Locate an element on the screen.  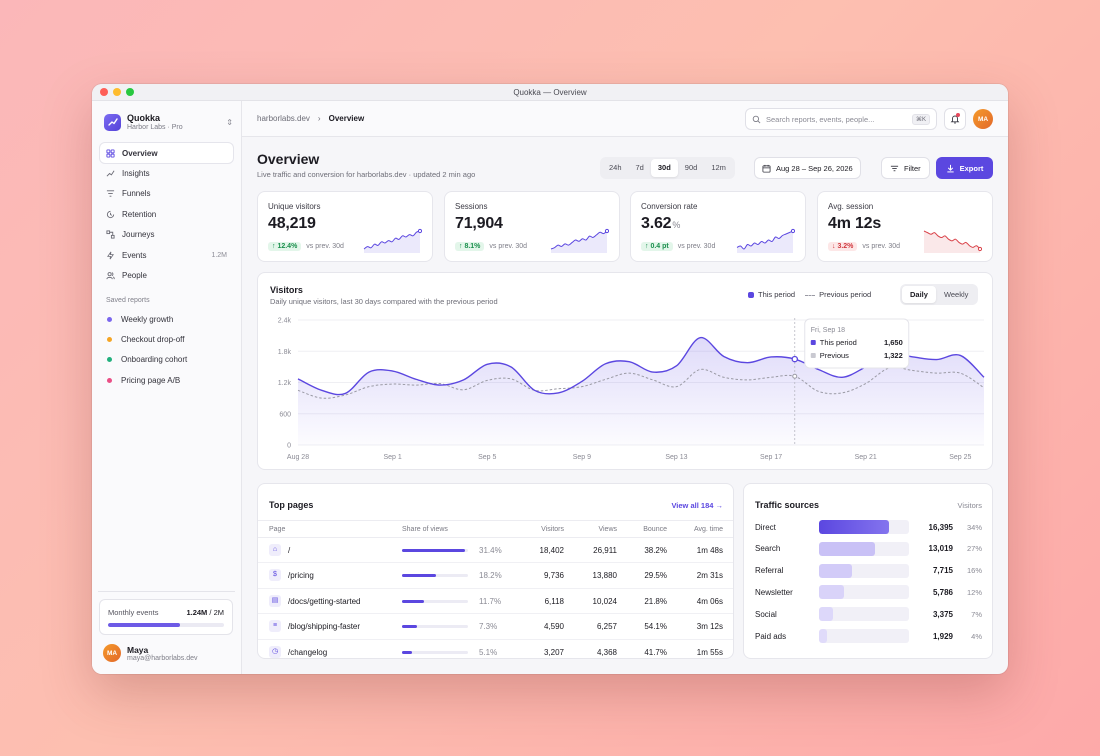
sidebar-item-label: Funnels is located at coordinates (136, 194).